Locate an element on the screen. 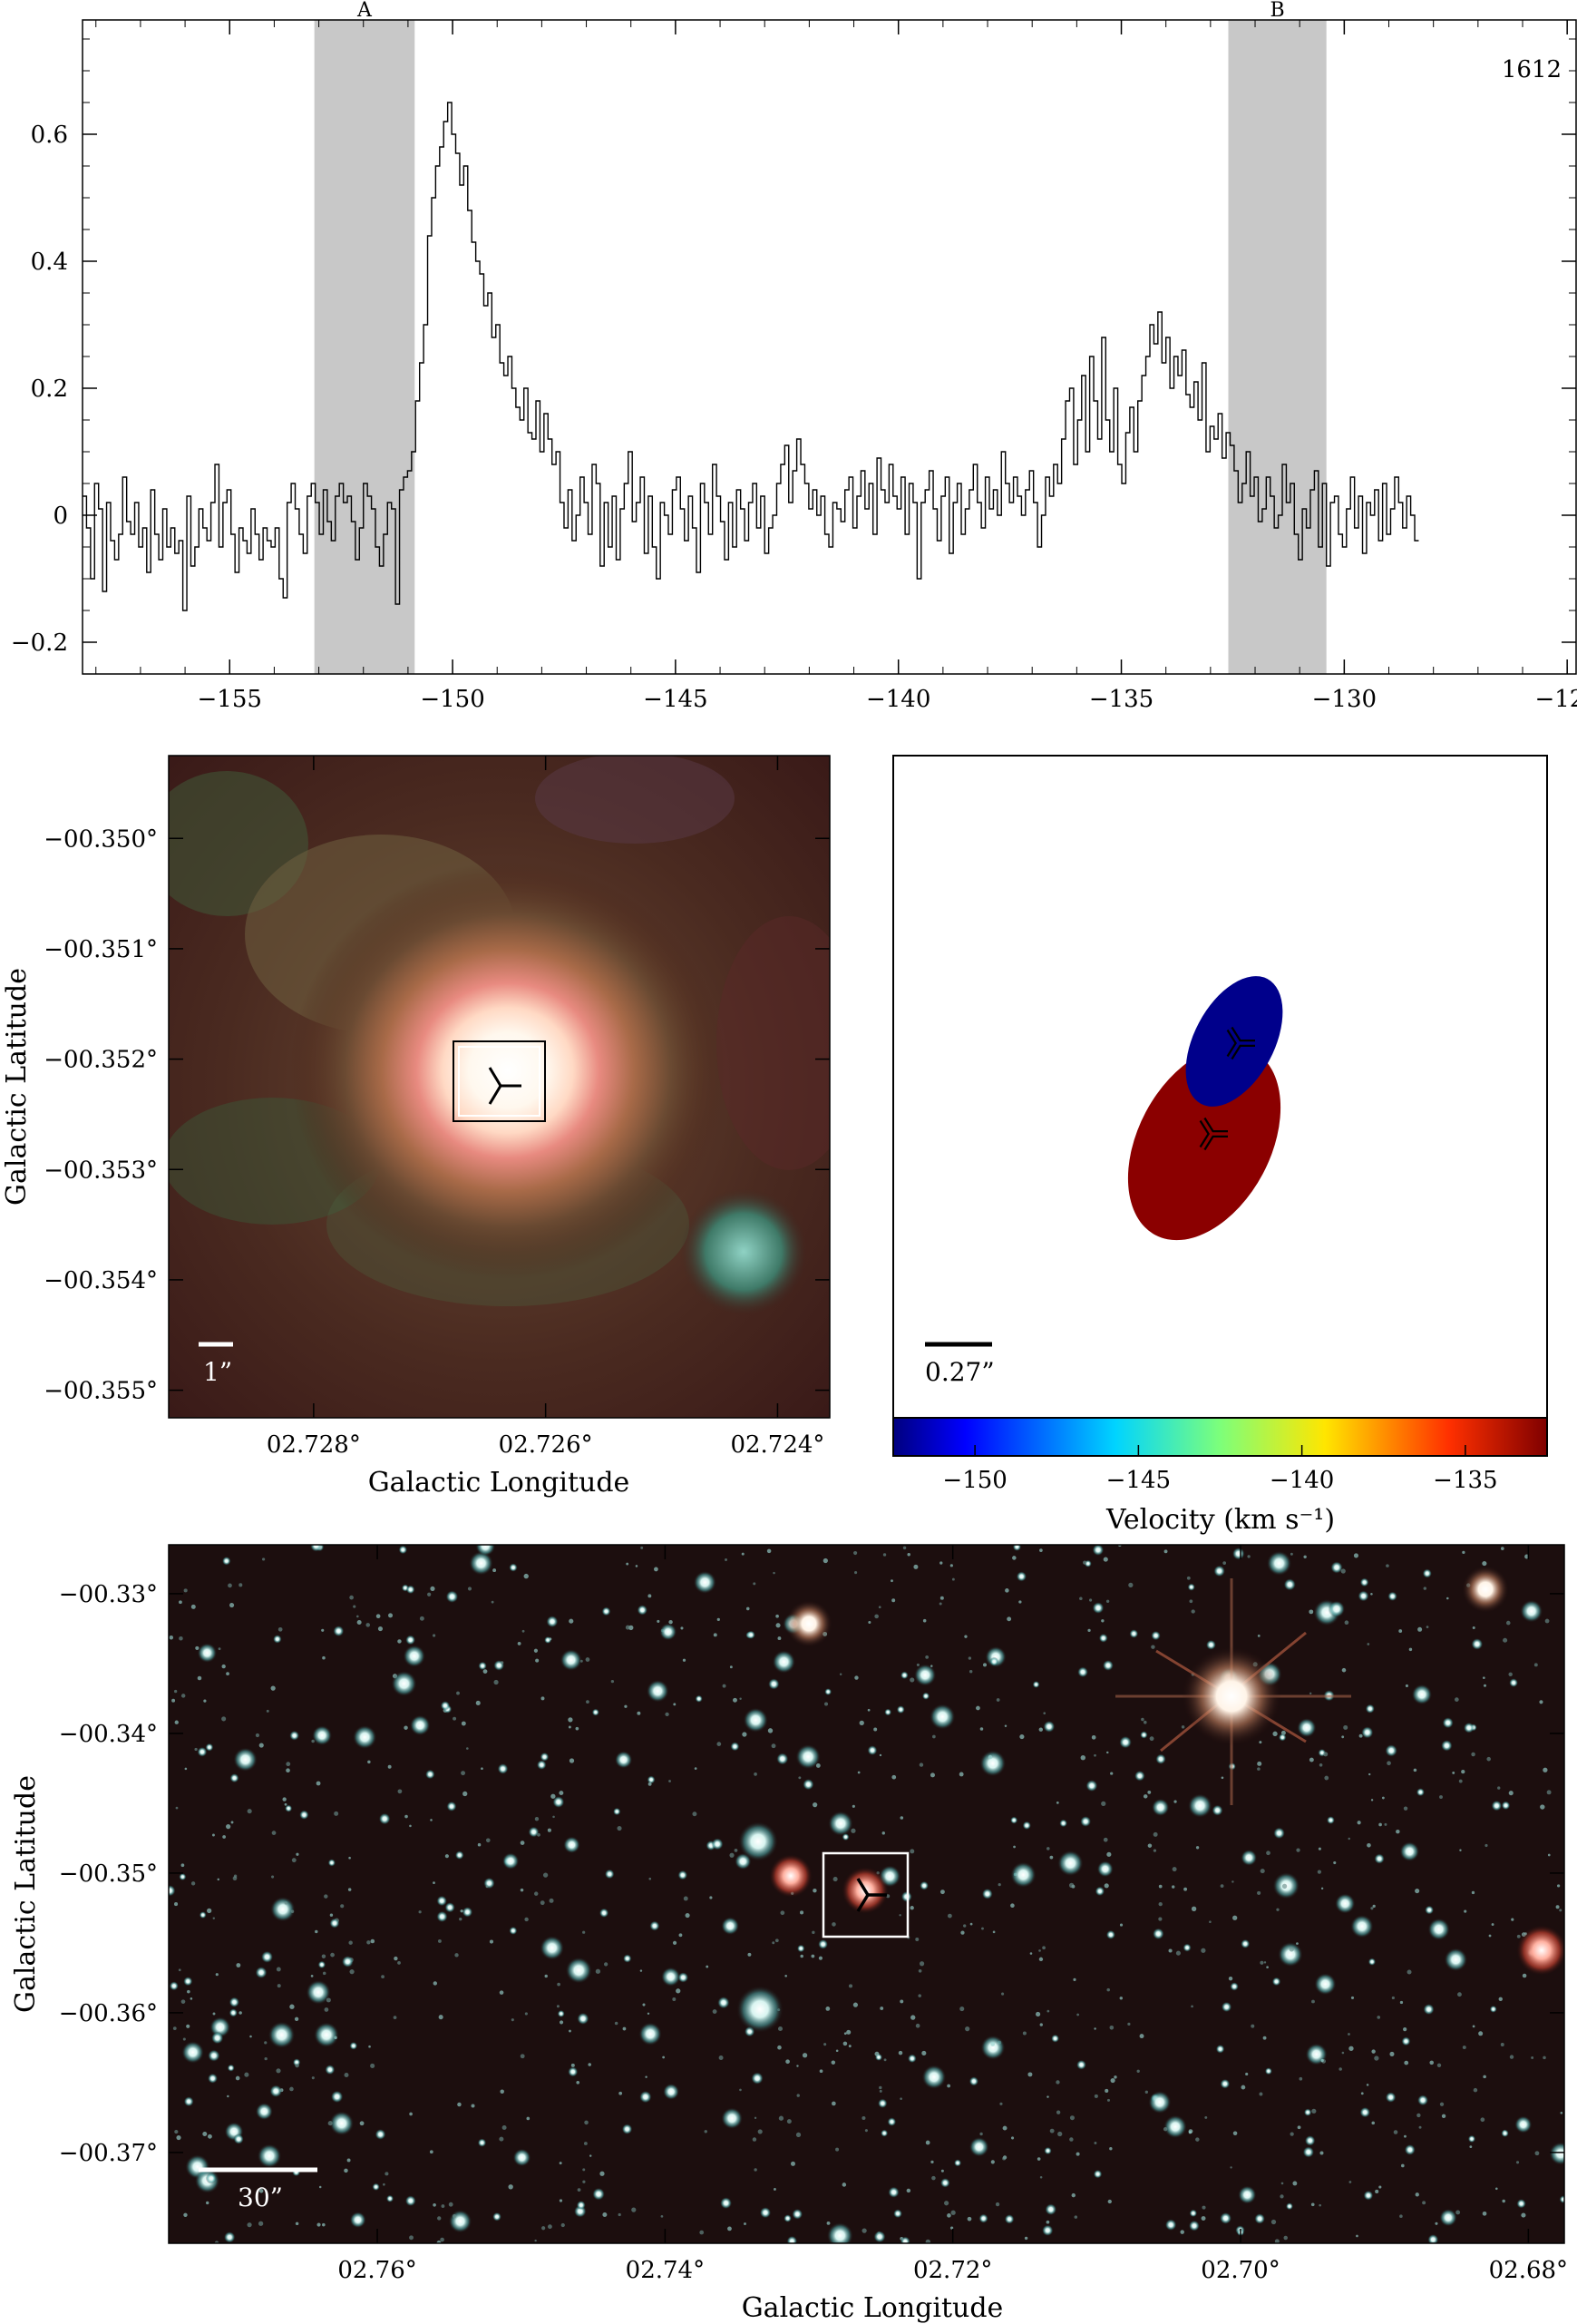 Image resolution: width=1577 pixels, height=2324 pixels. zoom-image: 1” is located at coordinates (499, 1087).